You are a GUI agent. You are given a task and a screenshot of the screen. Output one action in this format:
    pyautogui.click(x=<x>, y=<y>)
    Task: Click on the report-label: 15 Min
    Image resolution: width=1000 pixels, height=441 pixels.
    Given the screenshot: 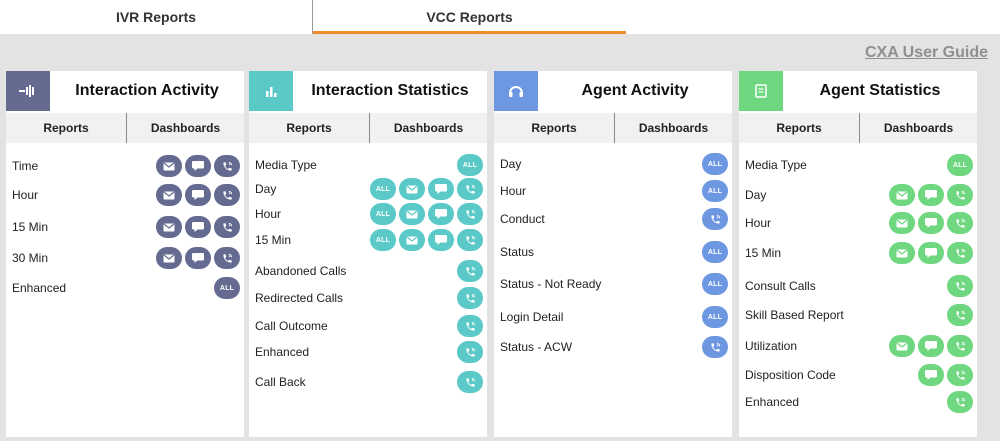 What is the action you would take?
    pyautogui.click(x=763, y=253)
    